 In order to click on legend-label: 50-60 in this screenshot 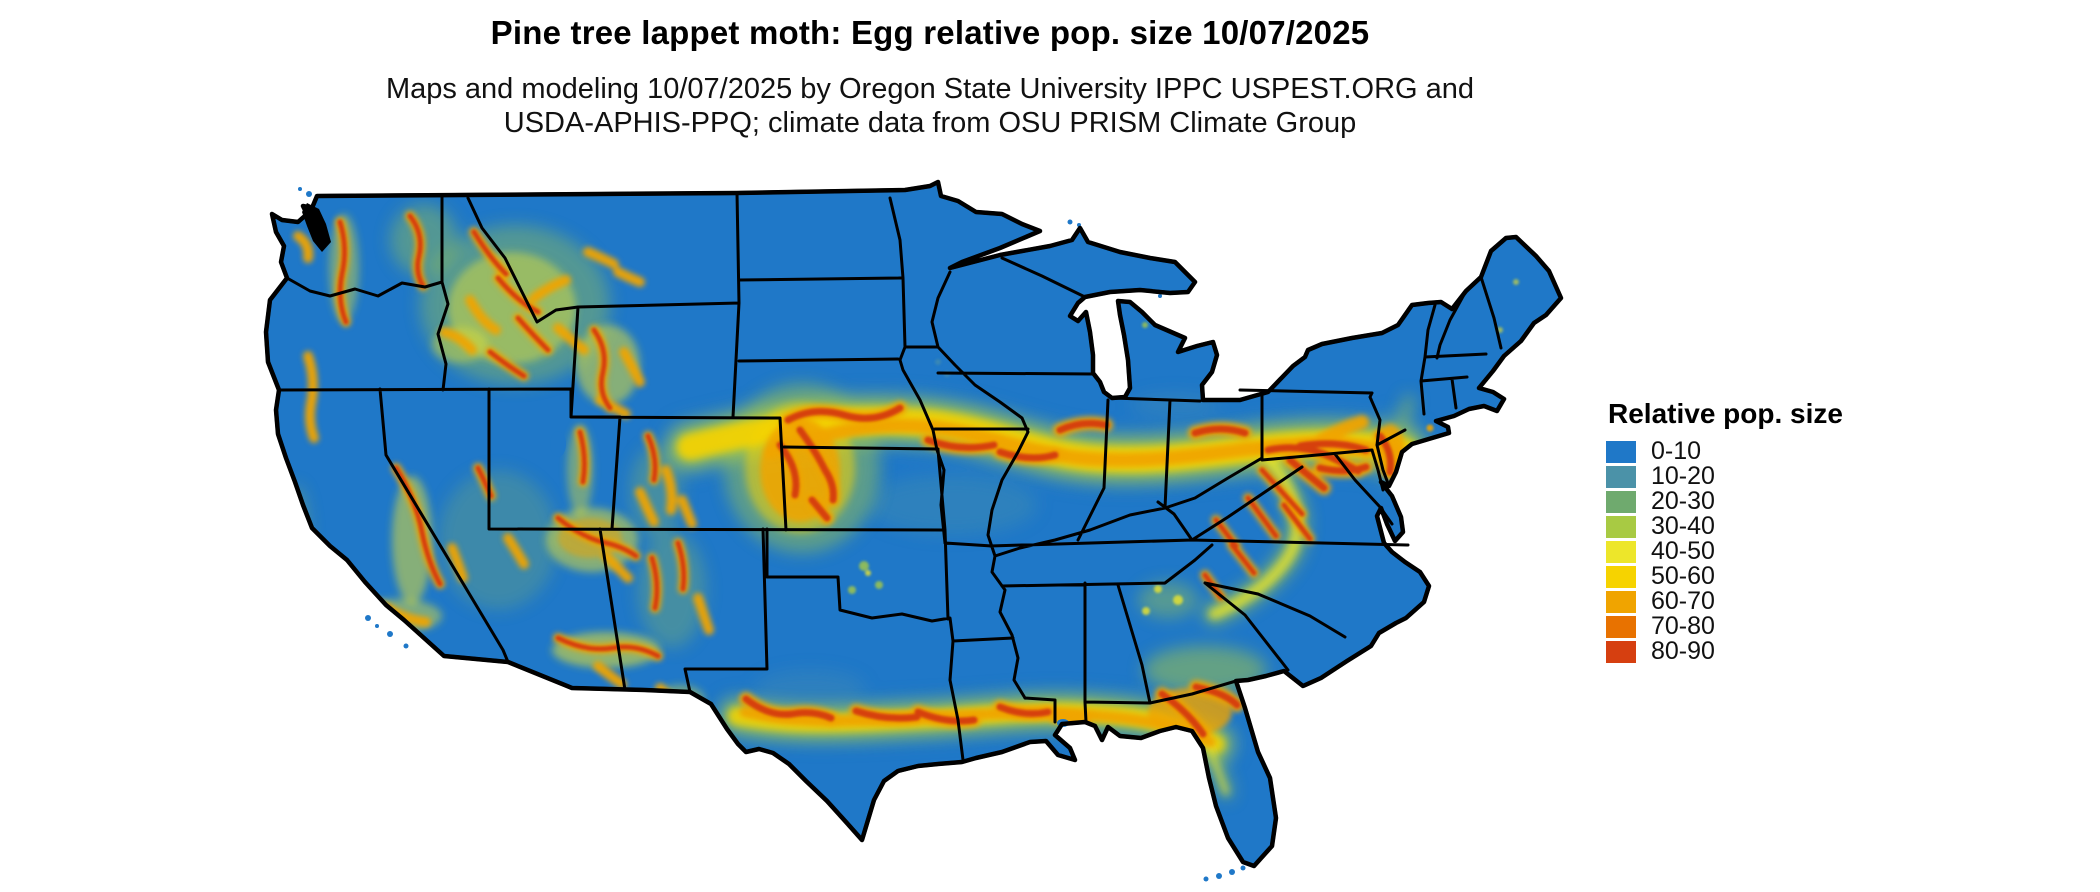, I will do `click(1683, 576)`.